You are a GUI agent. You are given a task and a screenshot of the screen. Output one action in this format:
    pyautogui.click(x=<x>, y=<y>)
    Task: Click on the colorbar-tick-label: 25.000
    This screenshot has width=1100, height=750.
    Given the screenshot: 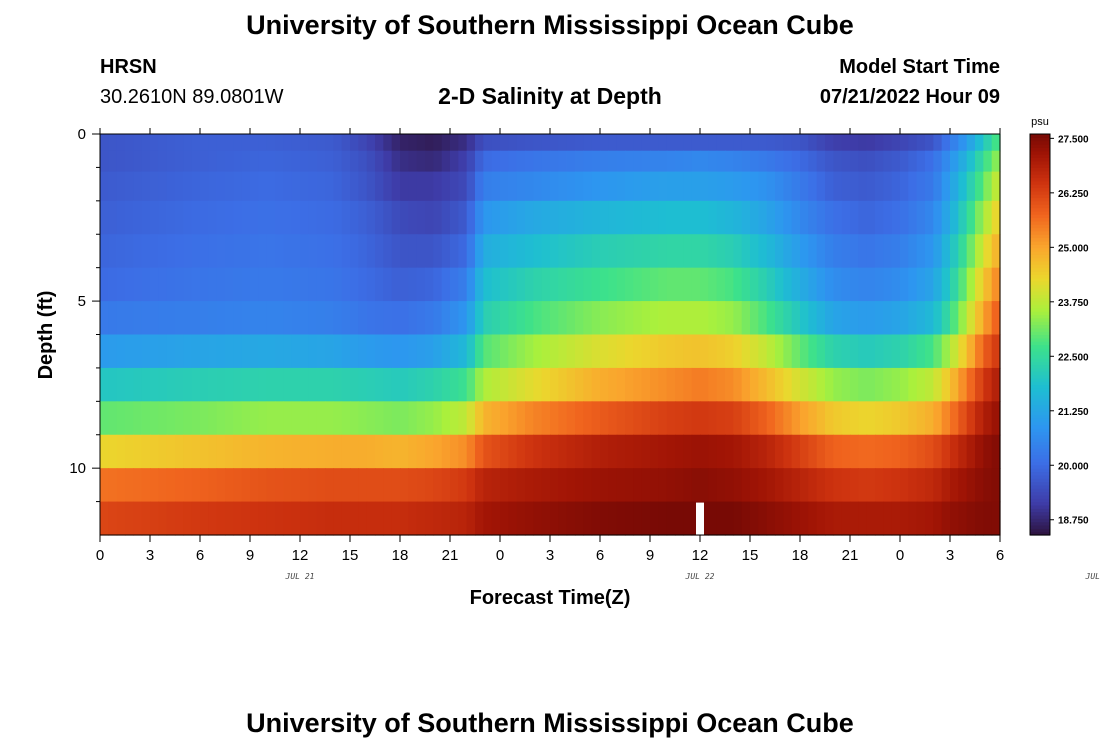 What is the action you would take?
    pyautogui.click(x=1073, y=248)
    